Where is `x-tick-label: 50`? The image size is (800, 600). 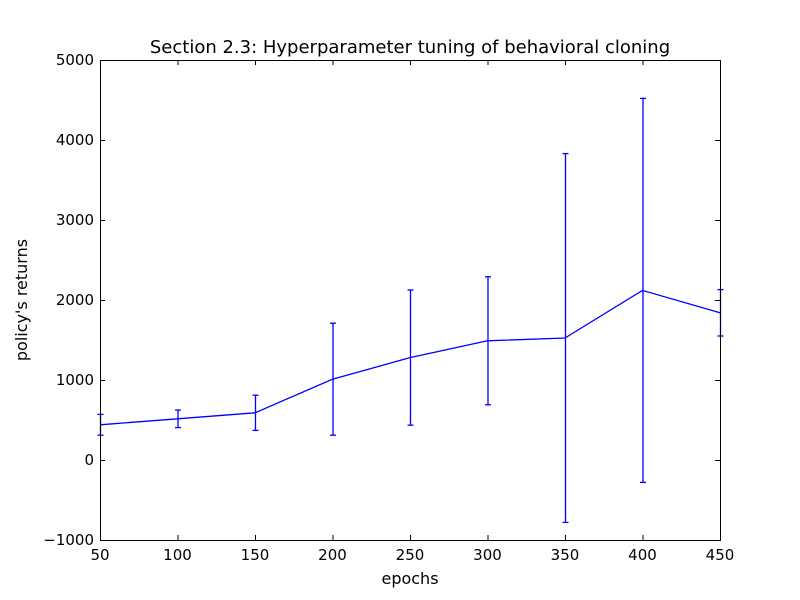 x-tick-label: 50 is located at coordinates (99, 555).